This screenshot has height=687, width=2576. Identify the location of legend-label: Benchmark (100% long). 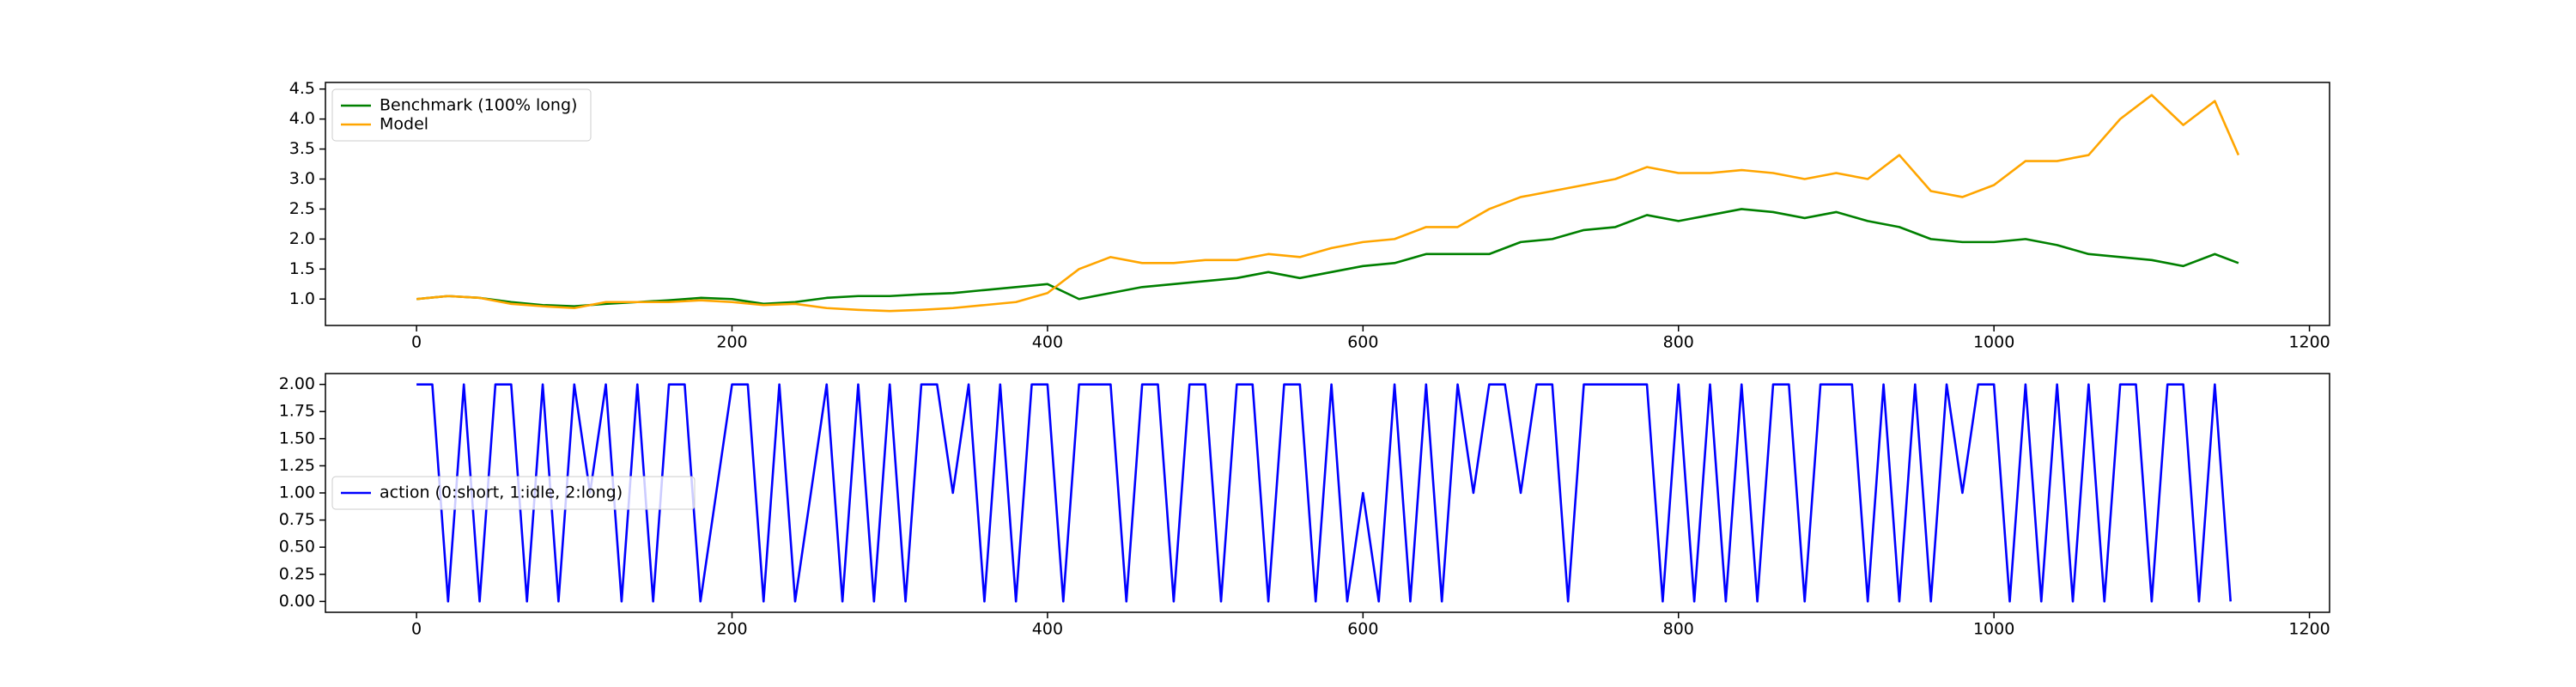
(479, 105).